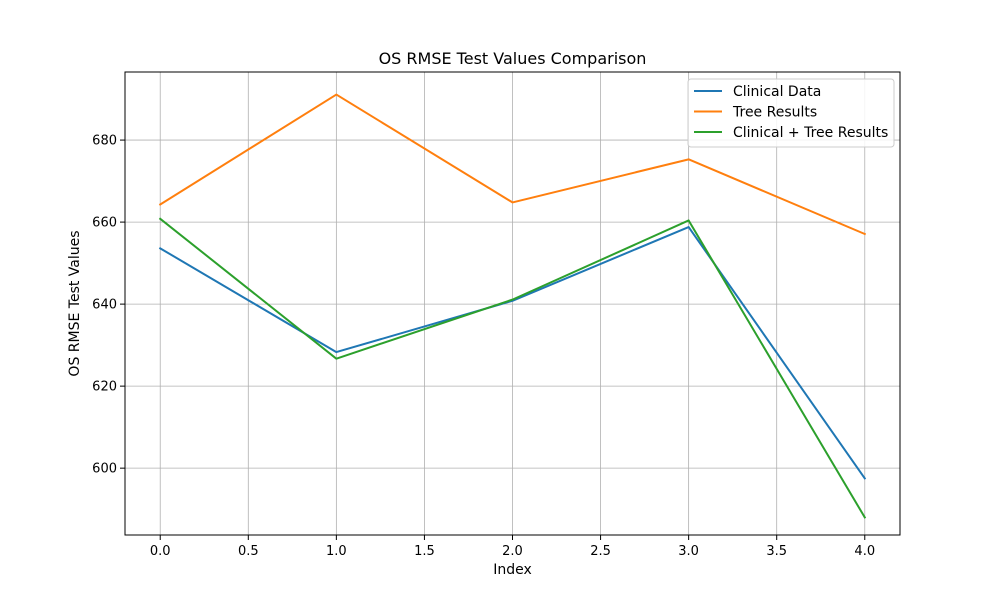  Describe the element at coordinates (512, 551) in the screenshot. I see `x-tick-label: 2.0` at that location.